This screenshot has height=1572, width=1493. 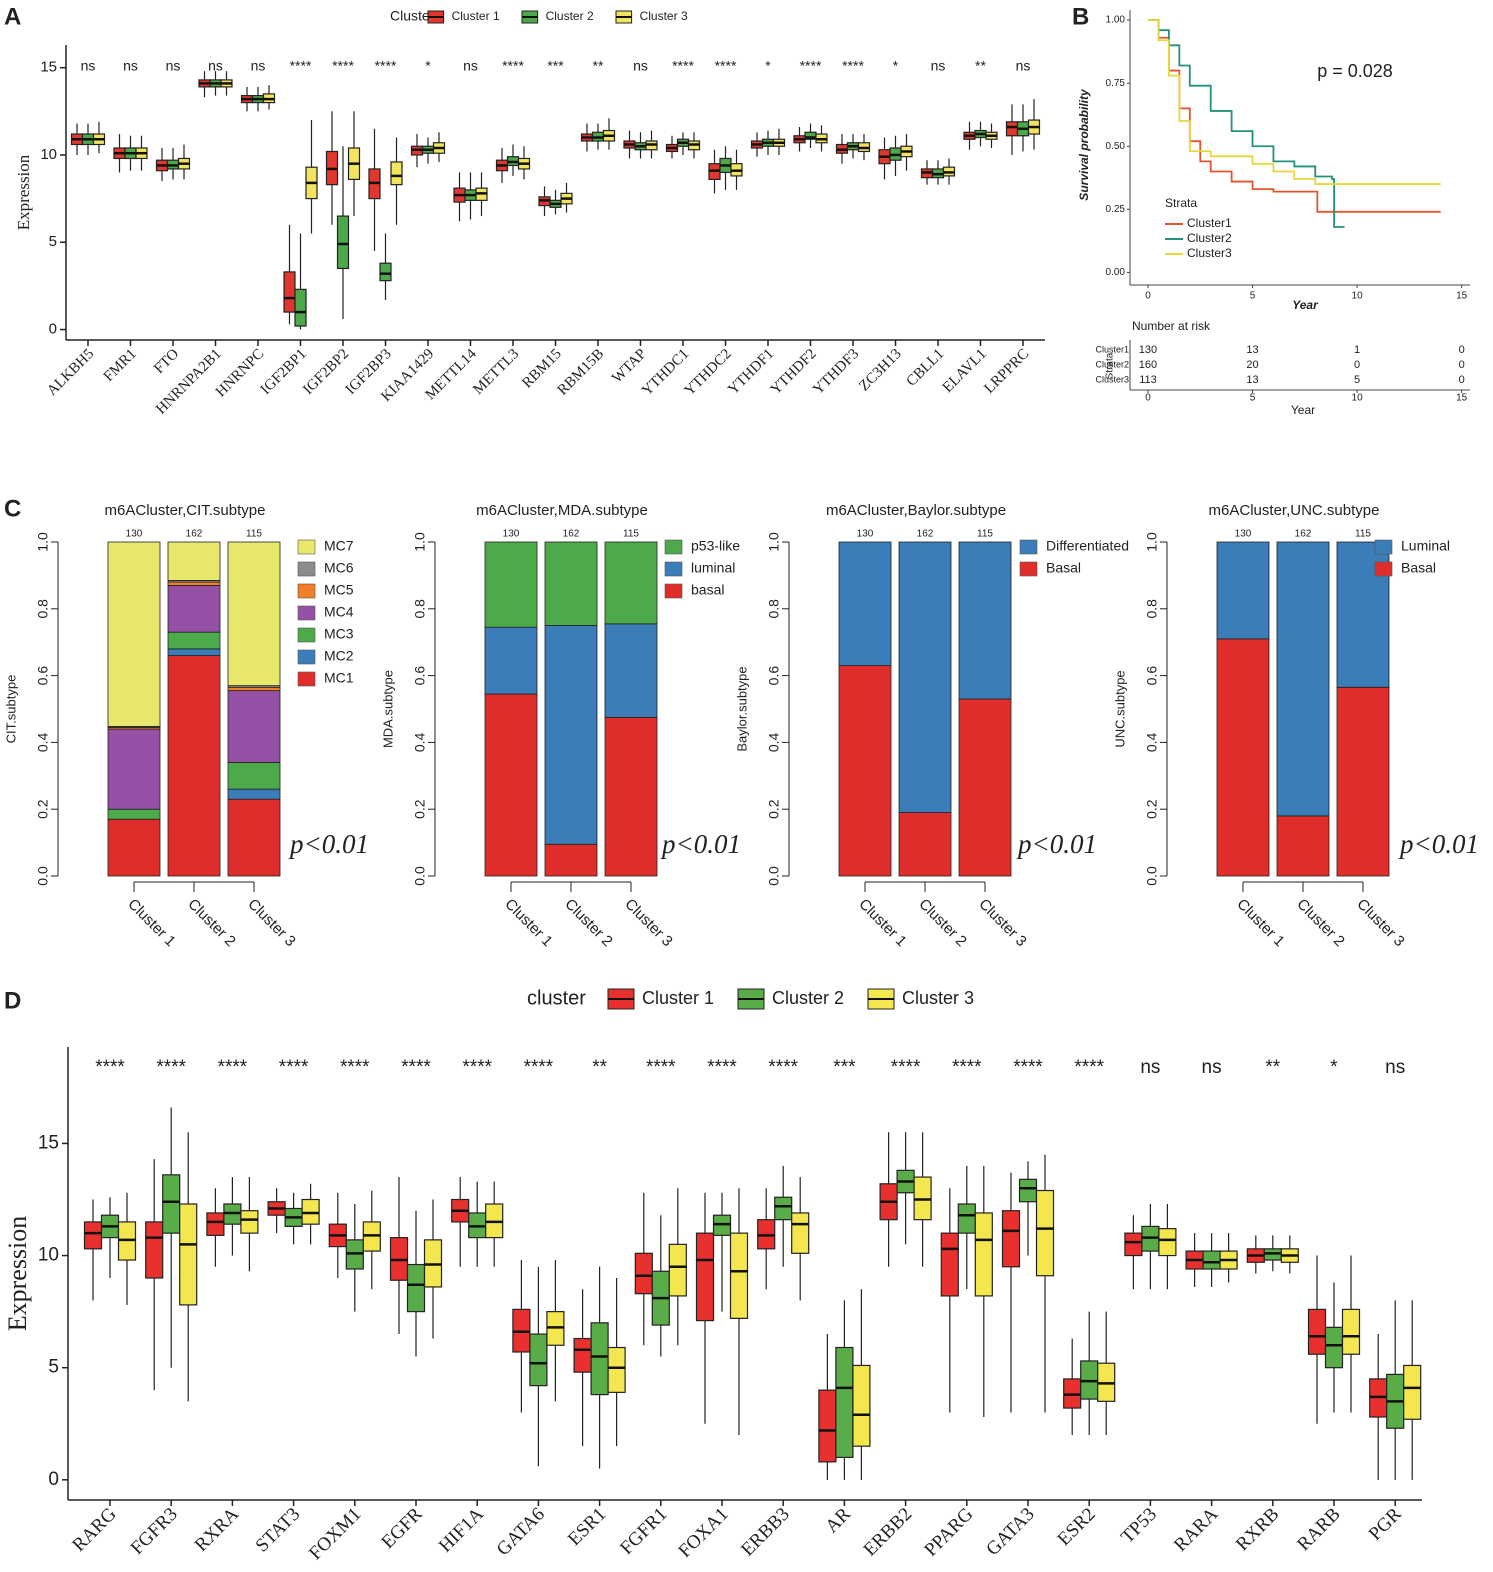 I want to click on annotation: p<0.01, so click(x=328, y=844).